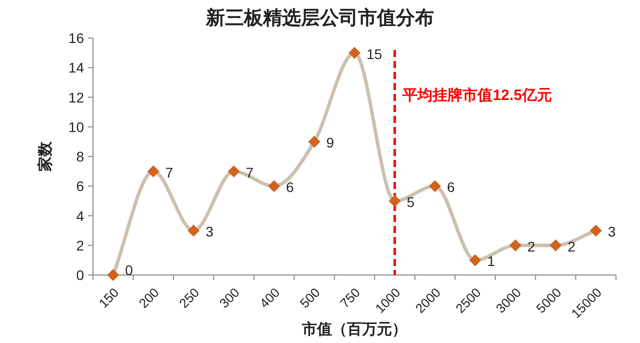 The image size is (640, 343). I want to click on x-tick-label: 200, so click(149, 297).